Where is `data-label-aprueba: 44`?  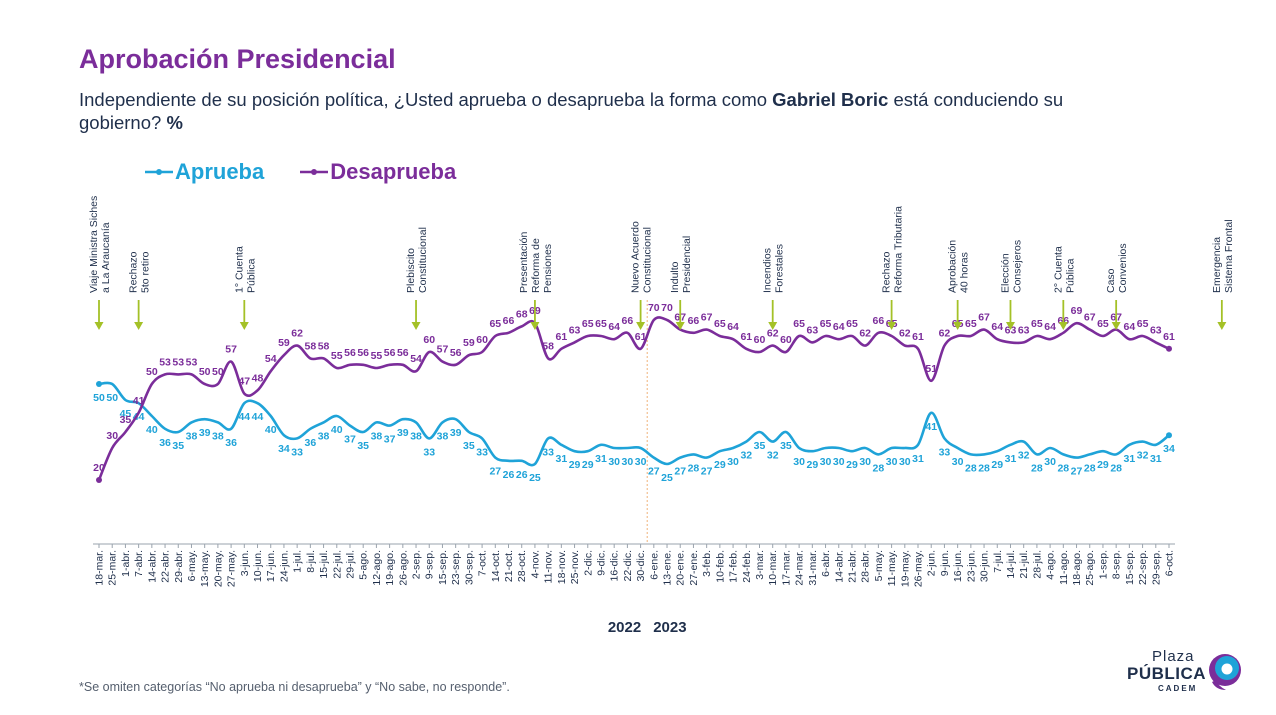 data-label-aprueba: 44 is located at coordinates (258, 417).